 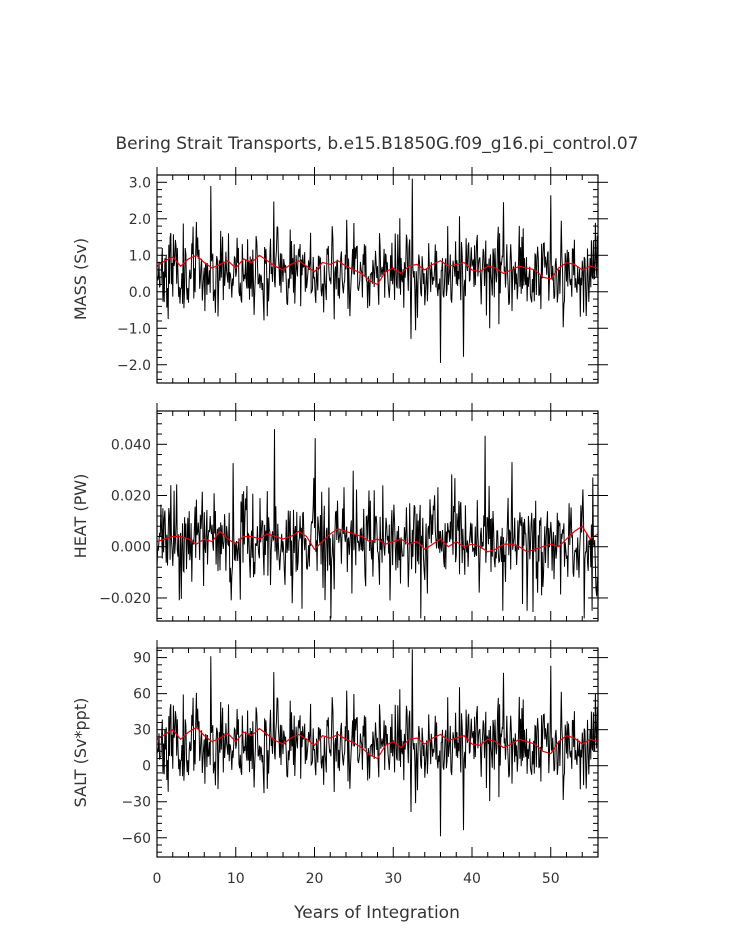 I want to click on mass-y-axis-label: MASS (Sv), so click(x=80, y=279).